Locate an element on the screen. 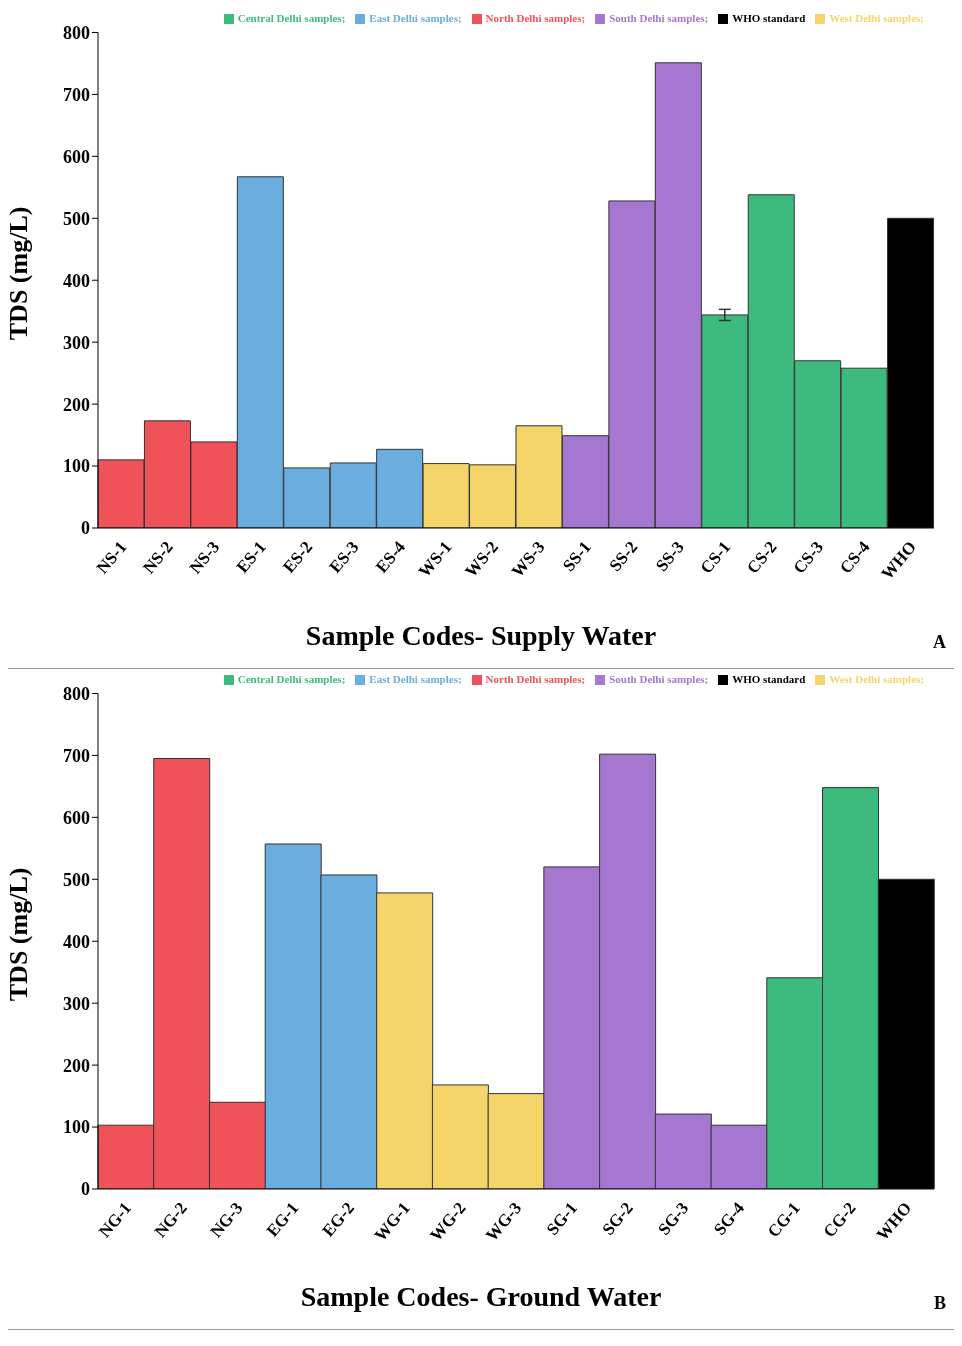 Image resolution: width=962 pixels, height=1346 pixels. text: B is located at coordinates (939, 1303).